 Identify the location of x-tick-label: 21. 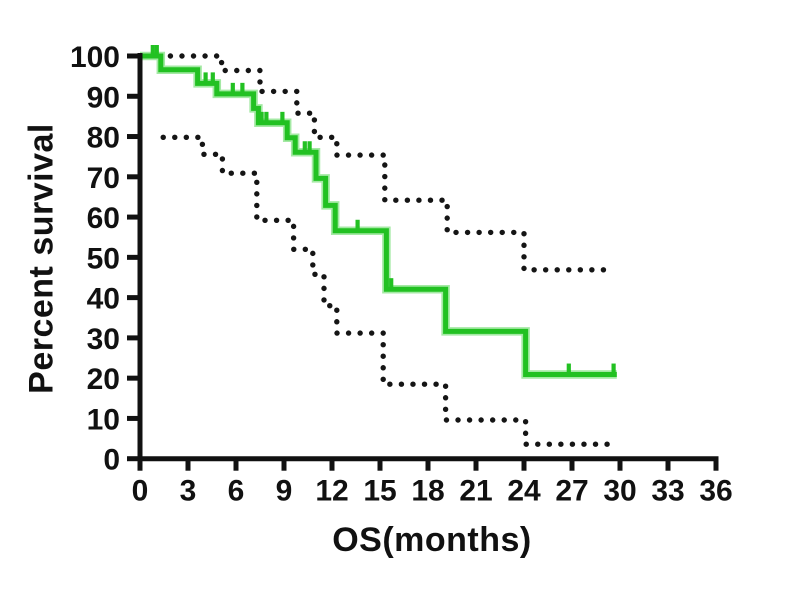
(475, 491).